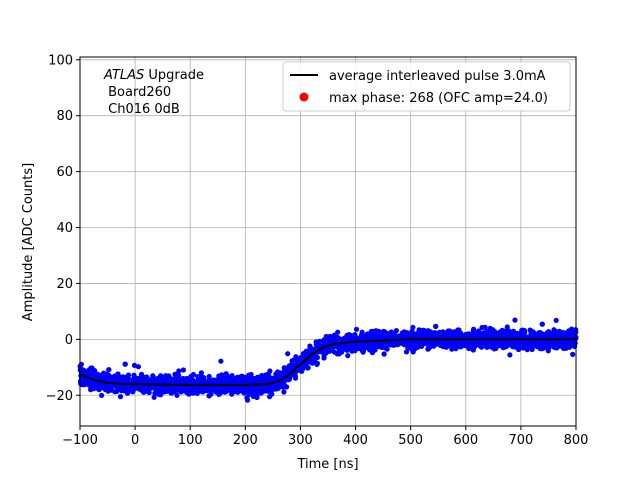 This screenshot has height=480, width=640. I want to click on y-ticks: −20 0 20 40 60 80 100, so click(63, 228).